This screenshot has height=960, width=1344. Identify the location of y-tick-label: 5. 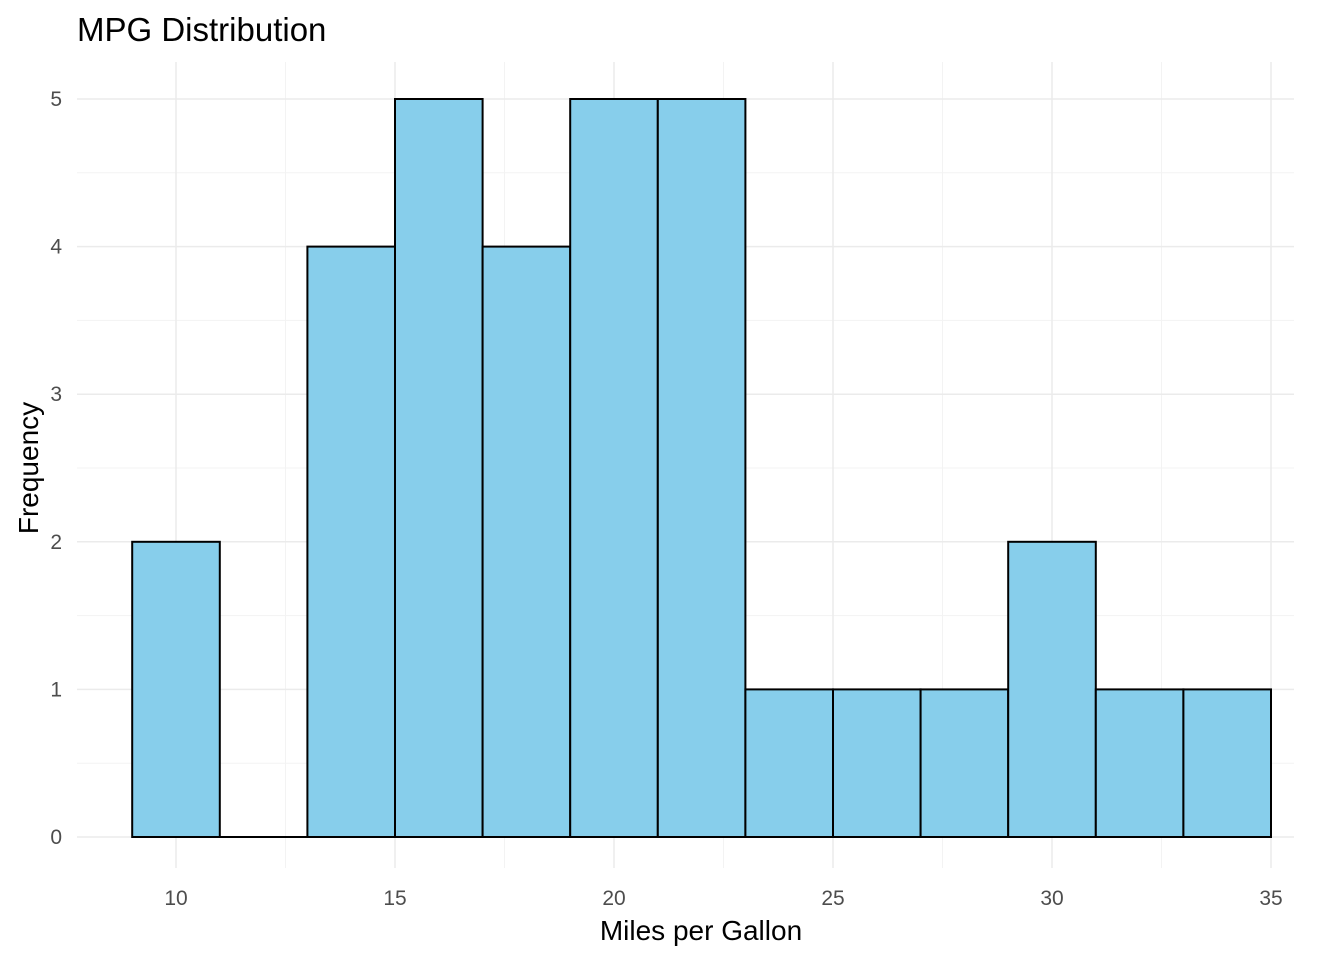
(56, 99).